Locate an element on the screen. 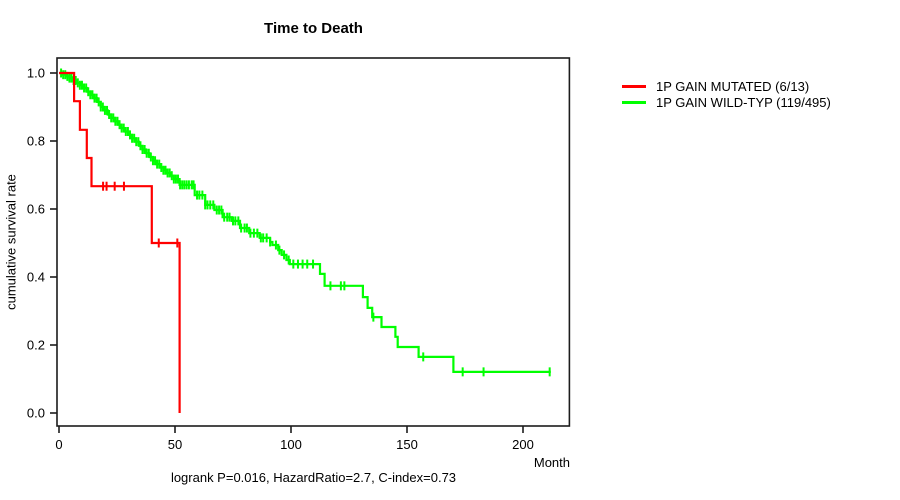 The width and height of the screenshot is (900, 500). survival-curve is located at coordinates (120, 242).